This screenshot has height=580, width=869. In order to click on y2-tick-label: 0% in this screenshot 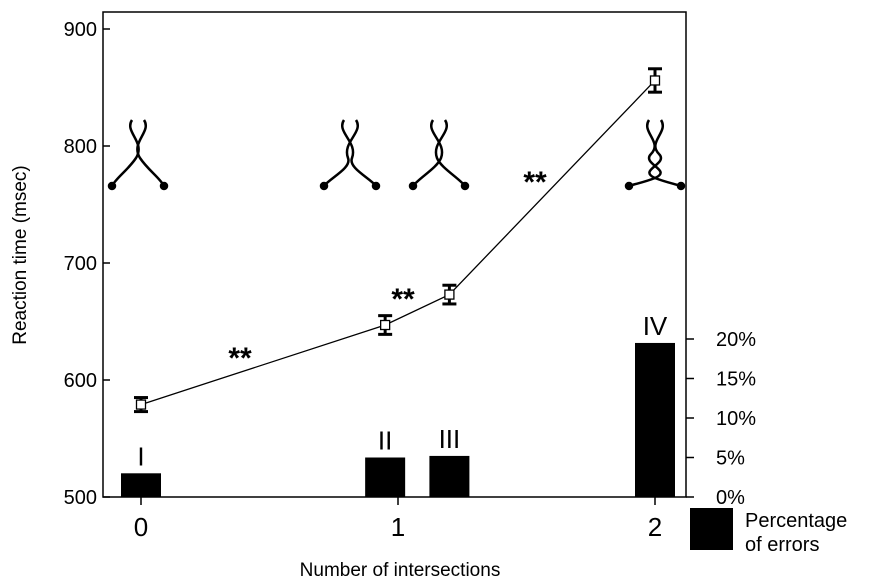, I will do `click(730, 498)`.